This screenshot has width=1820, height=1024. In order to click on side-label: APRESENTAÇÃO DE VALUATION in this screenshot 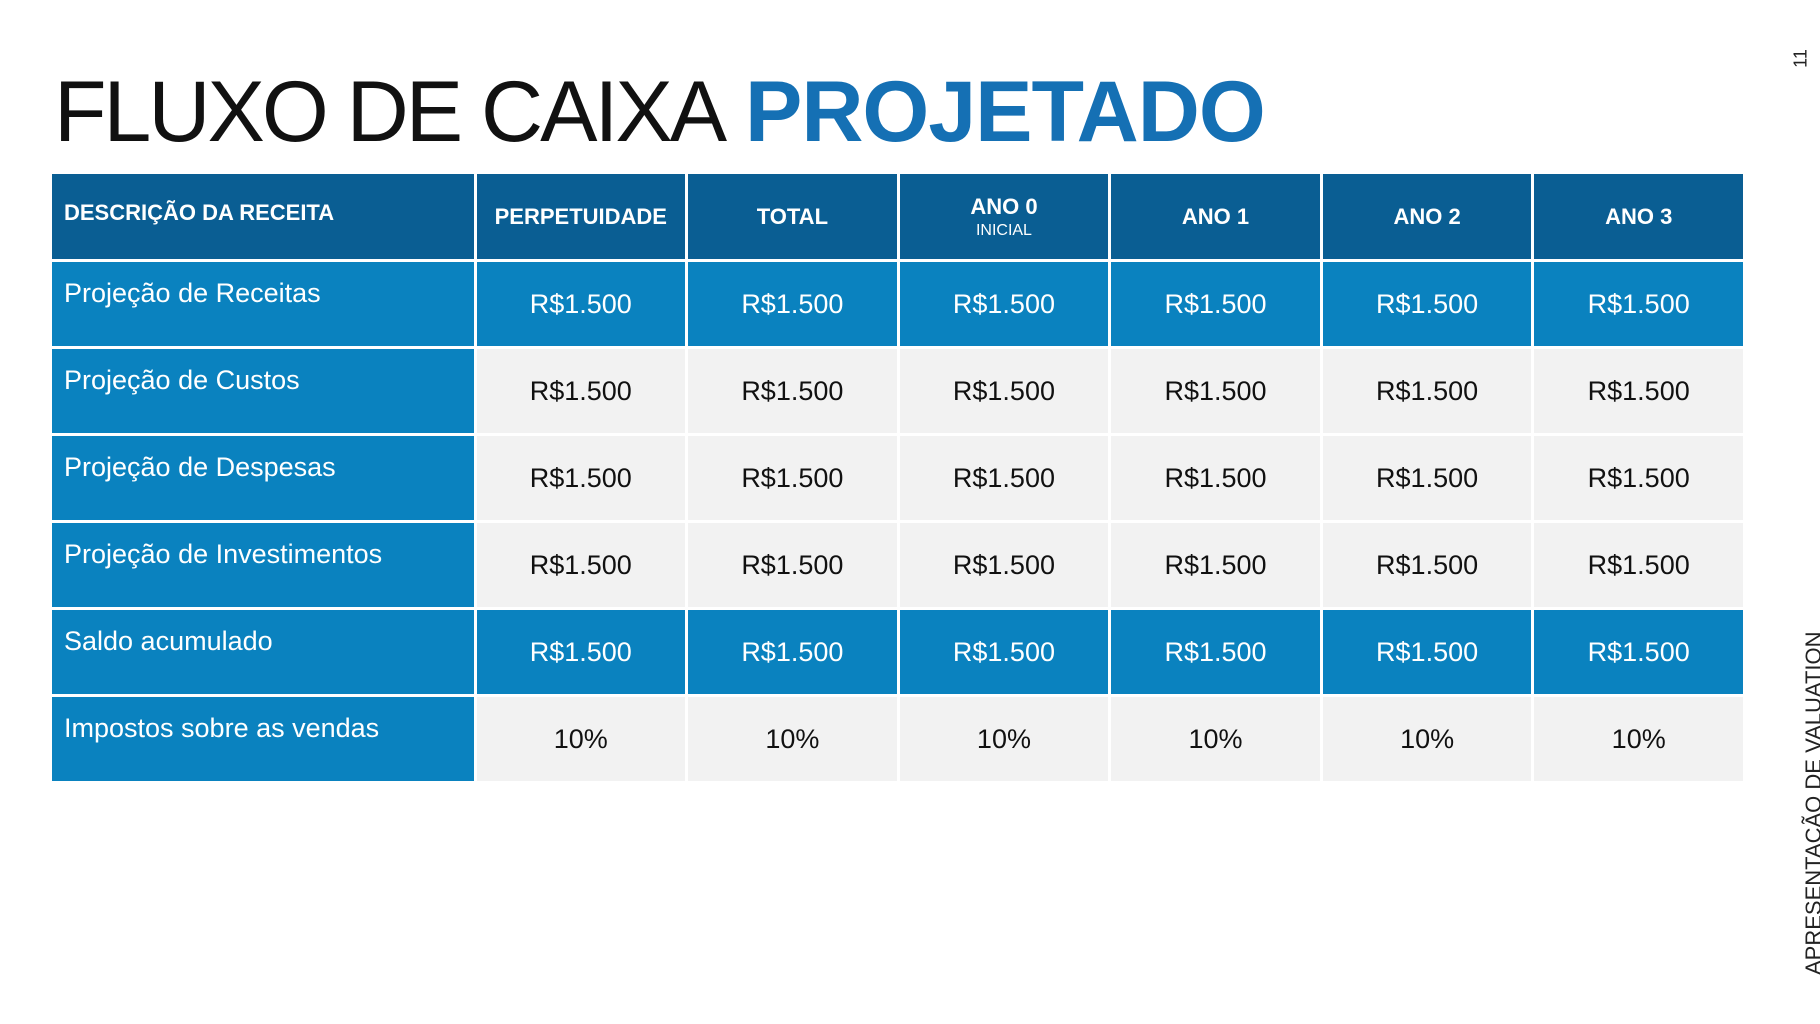, I will do `click(1810, 803)`.